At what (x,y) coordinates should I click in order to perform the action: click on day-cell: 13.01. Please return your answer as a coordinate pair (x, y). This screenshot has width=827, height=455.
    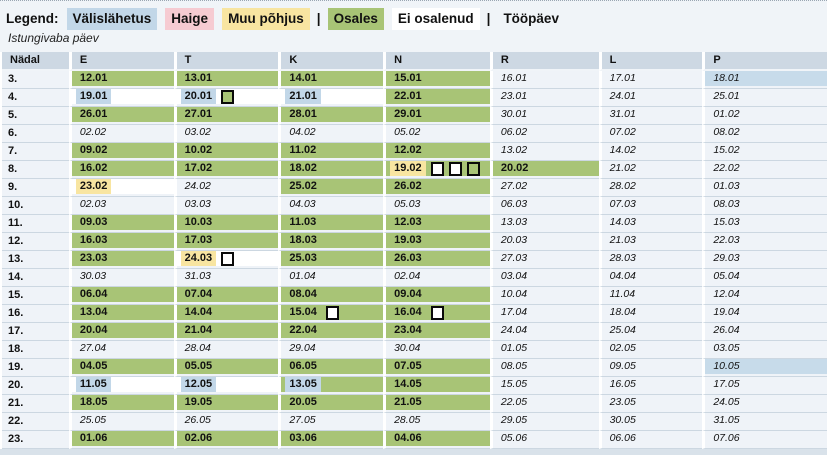
    Looking at the image, I should click on (226, 80).